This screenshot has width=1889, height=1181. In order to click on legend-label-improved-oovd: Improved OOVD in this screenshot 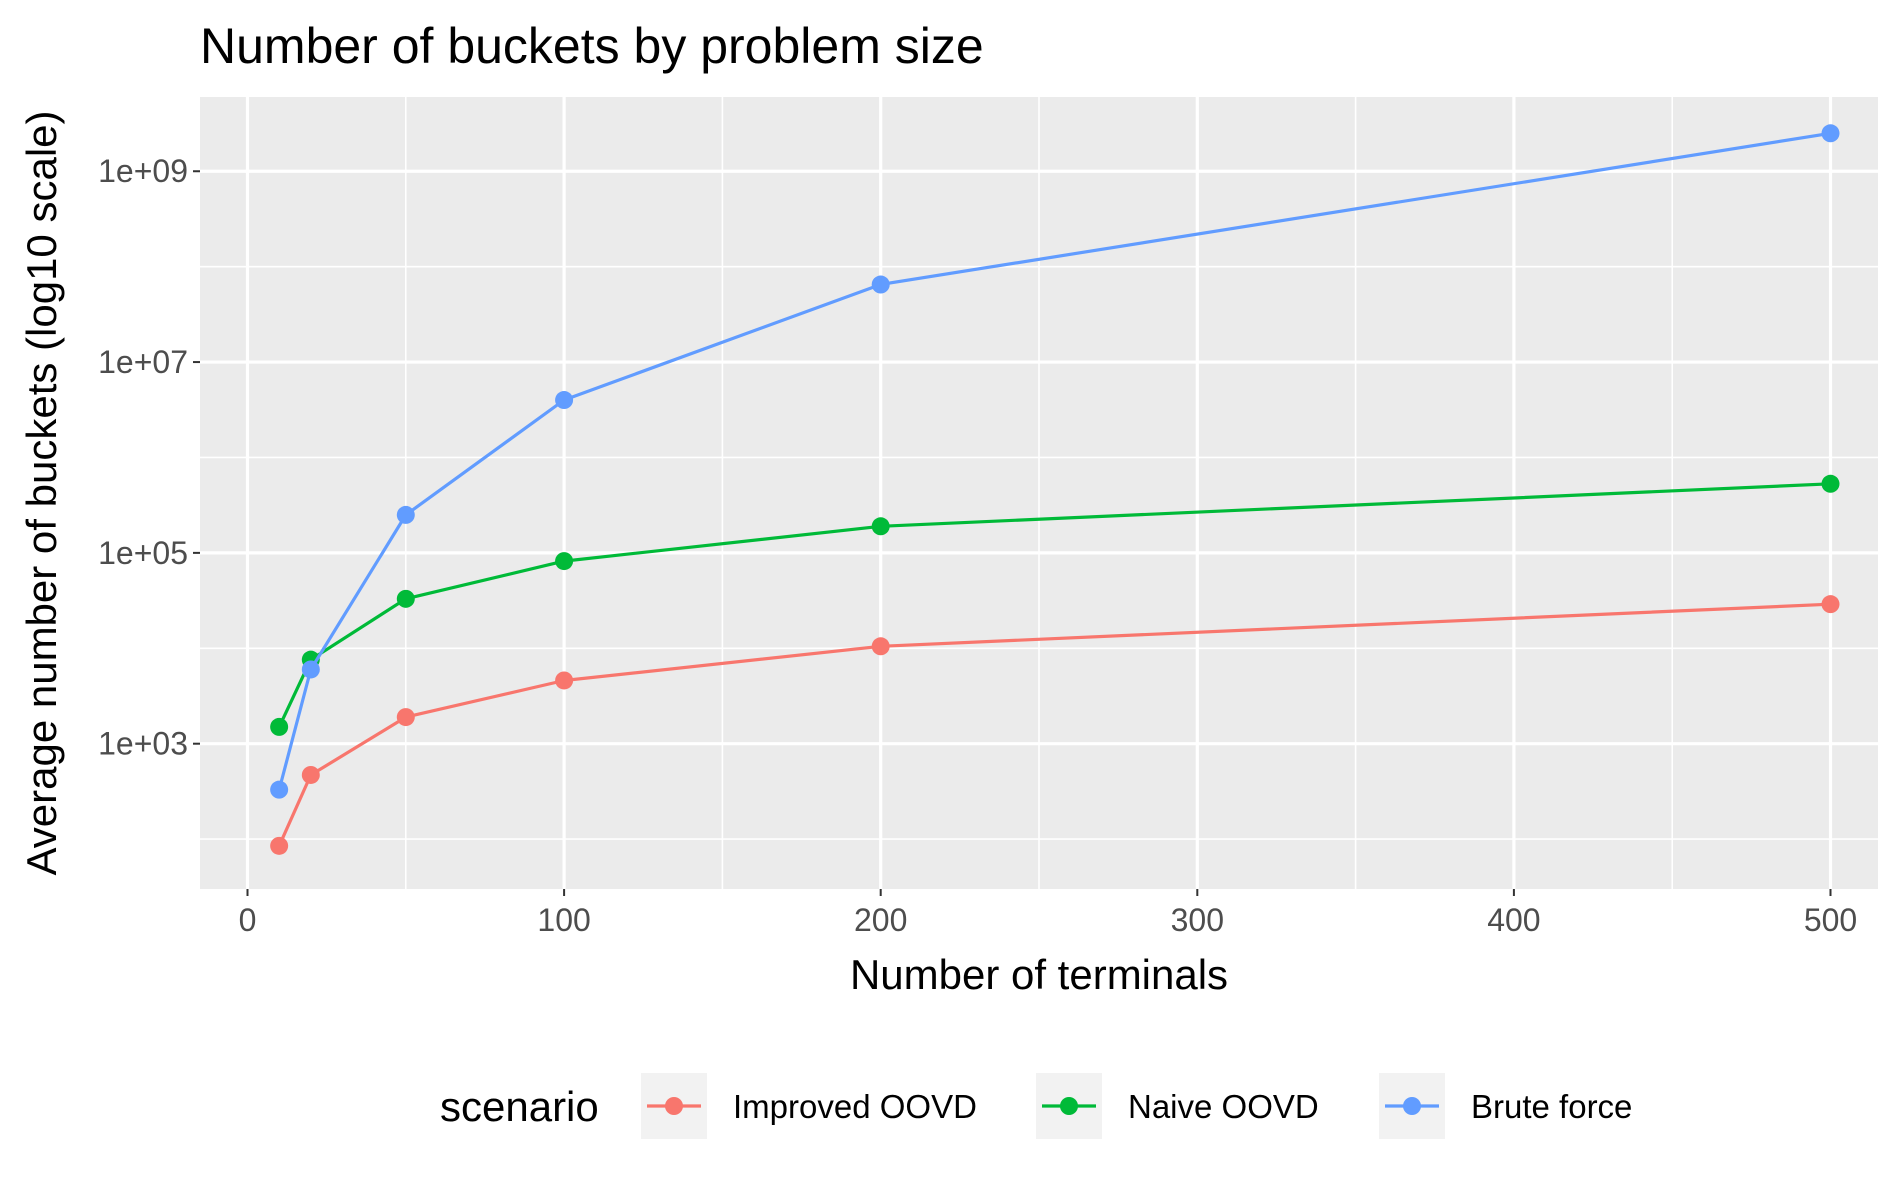, I will do `click(855, 1106)`.